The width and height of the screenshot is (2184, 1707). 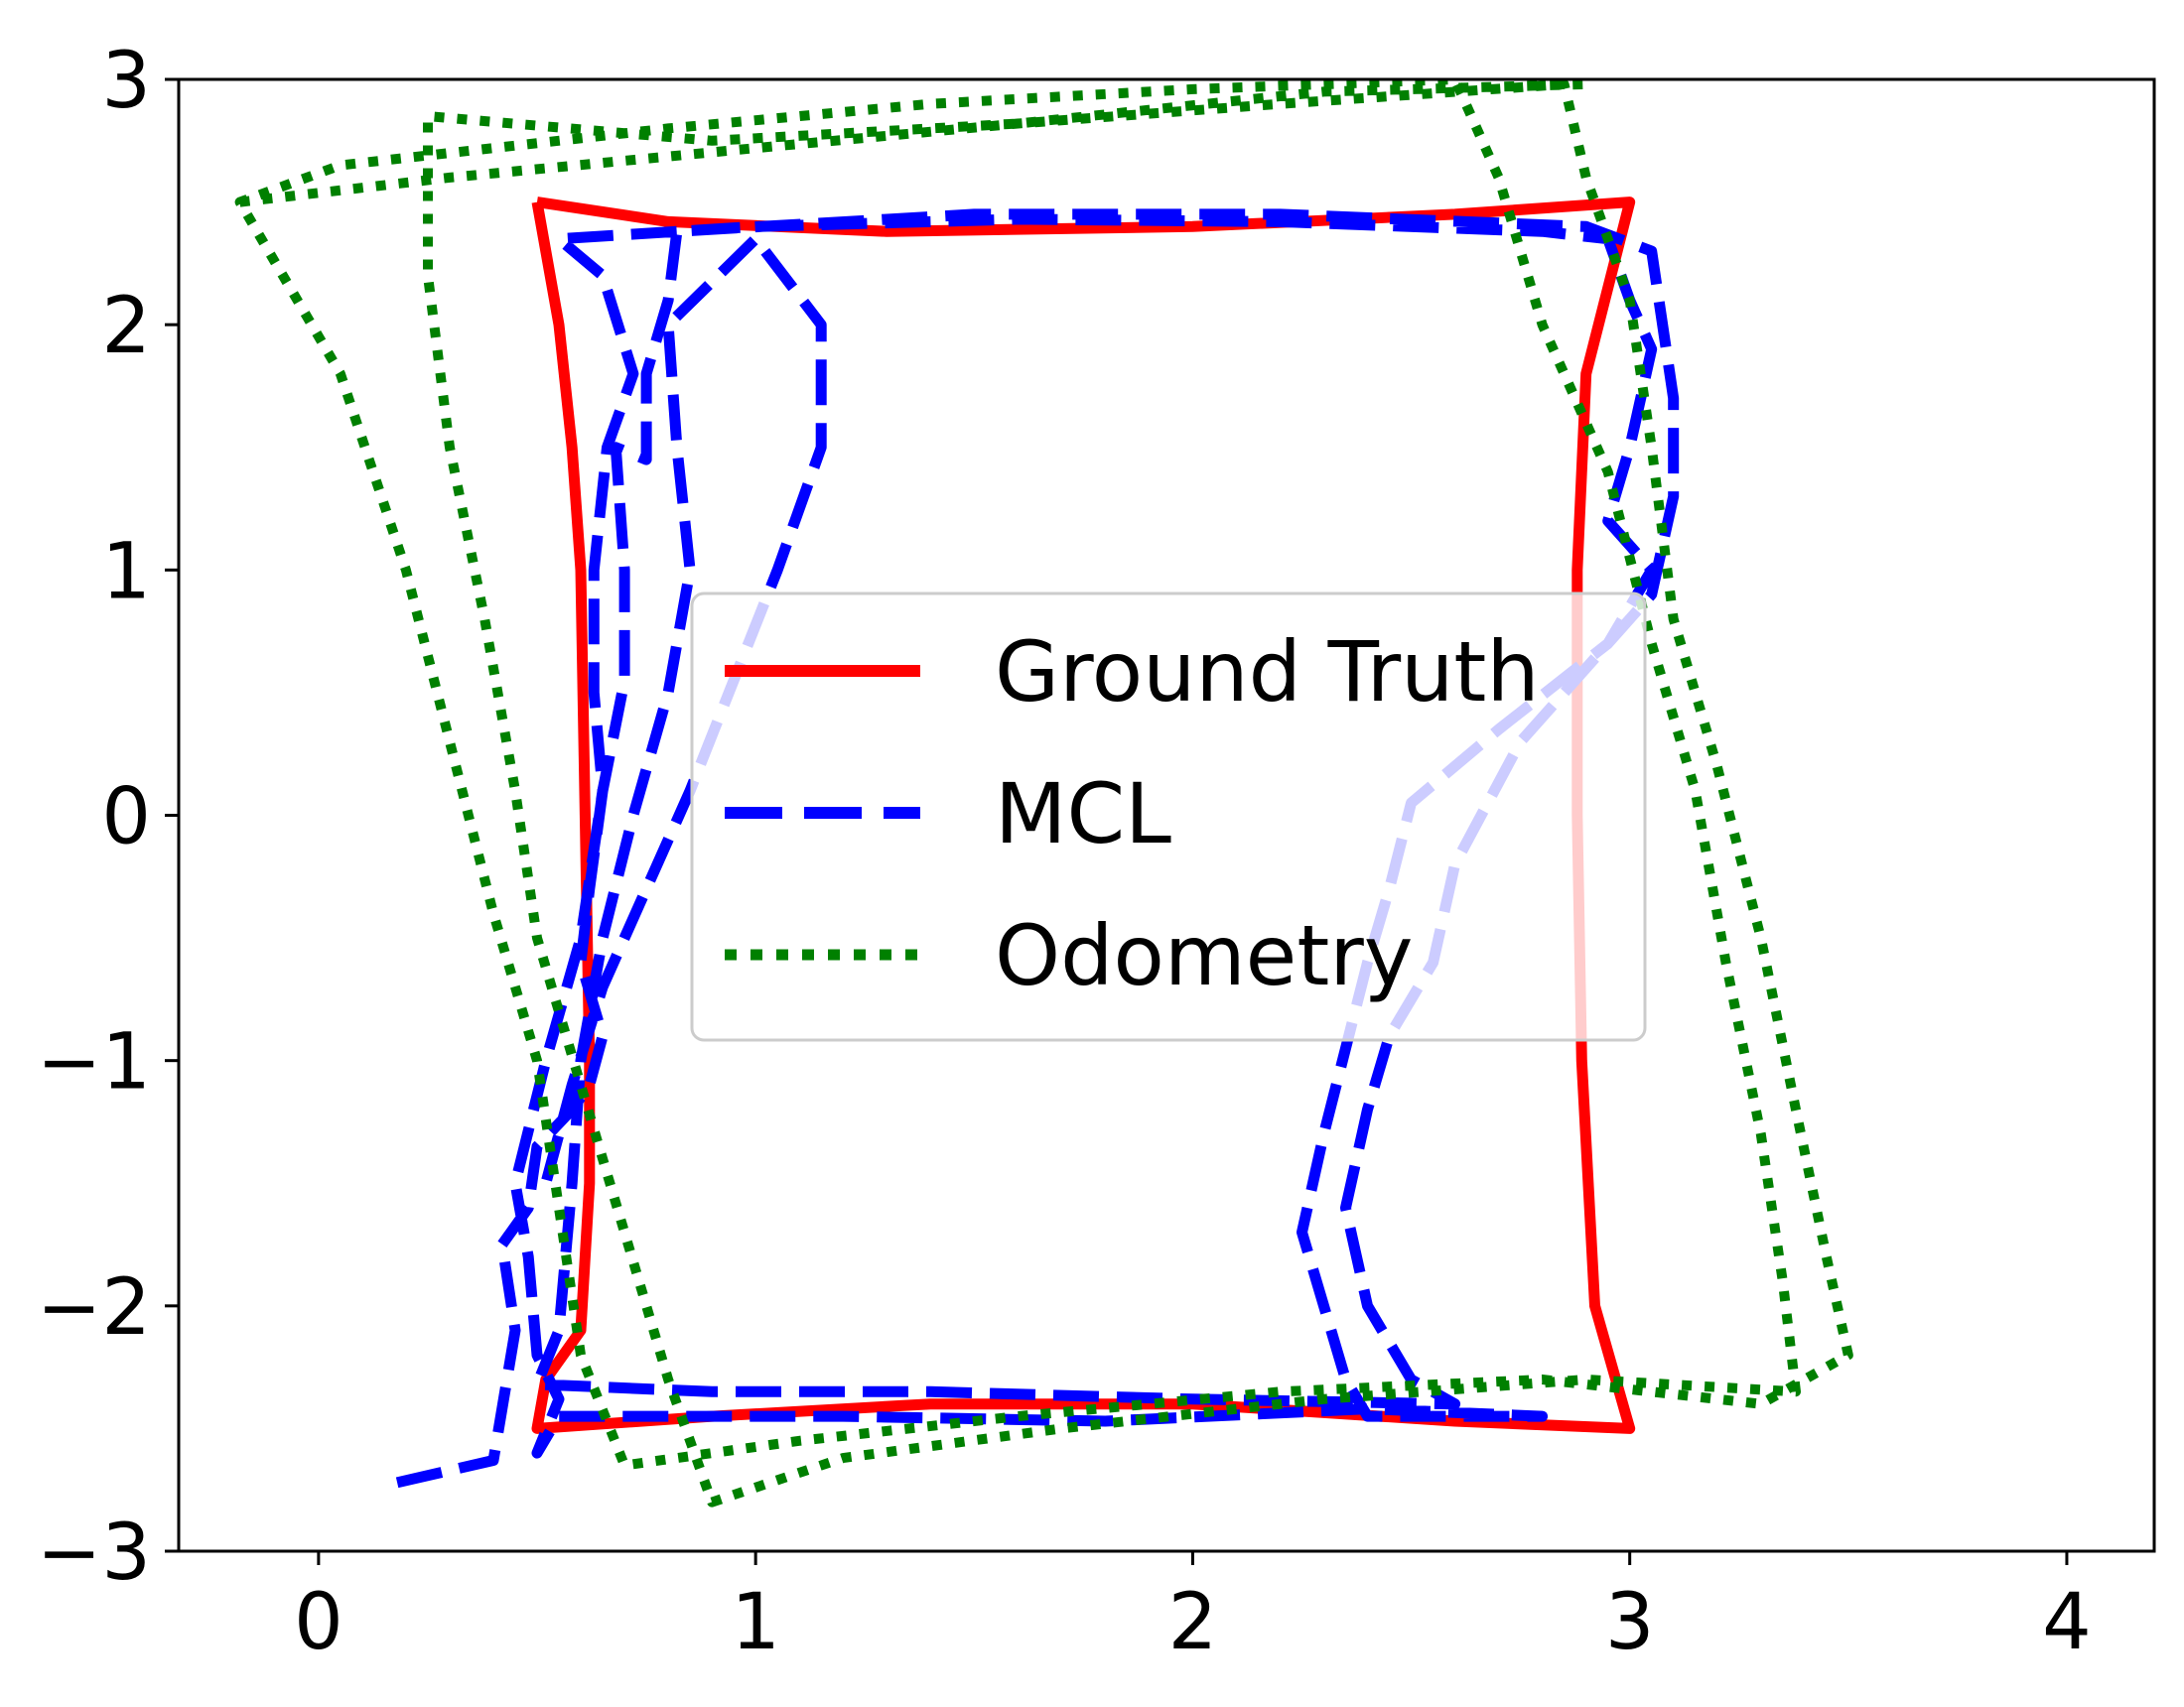 I want to click on x-tick-label: 0, so click(x=318, y=1622).